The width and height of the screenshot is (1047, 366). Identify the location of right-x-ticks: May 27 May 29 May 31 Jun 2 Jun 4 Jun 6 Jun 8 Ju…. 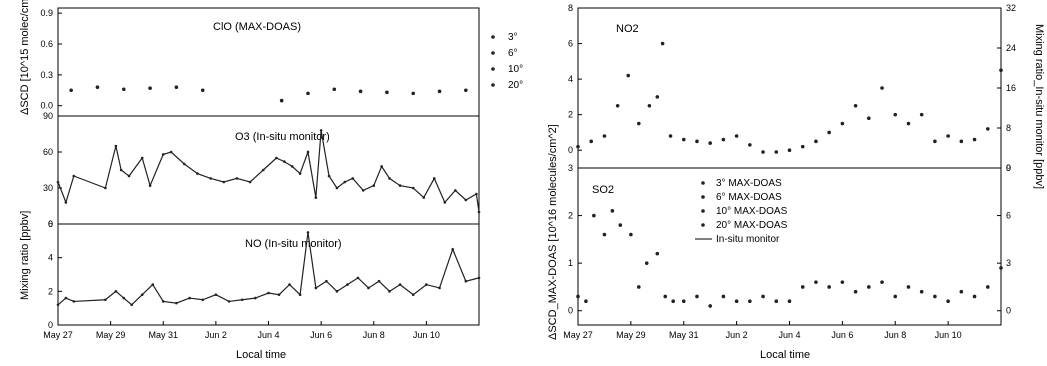
(762, 330).